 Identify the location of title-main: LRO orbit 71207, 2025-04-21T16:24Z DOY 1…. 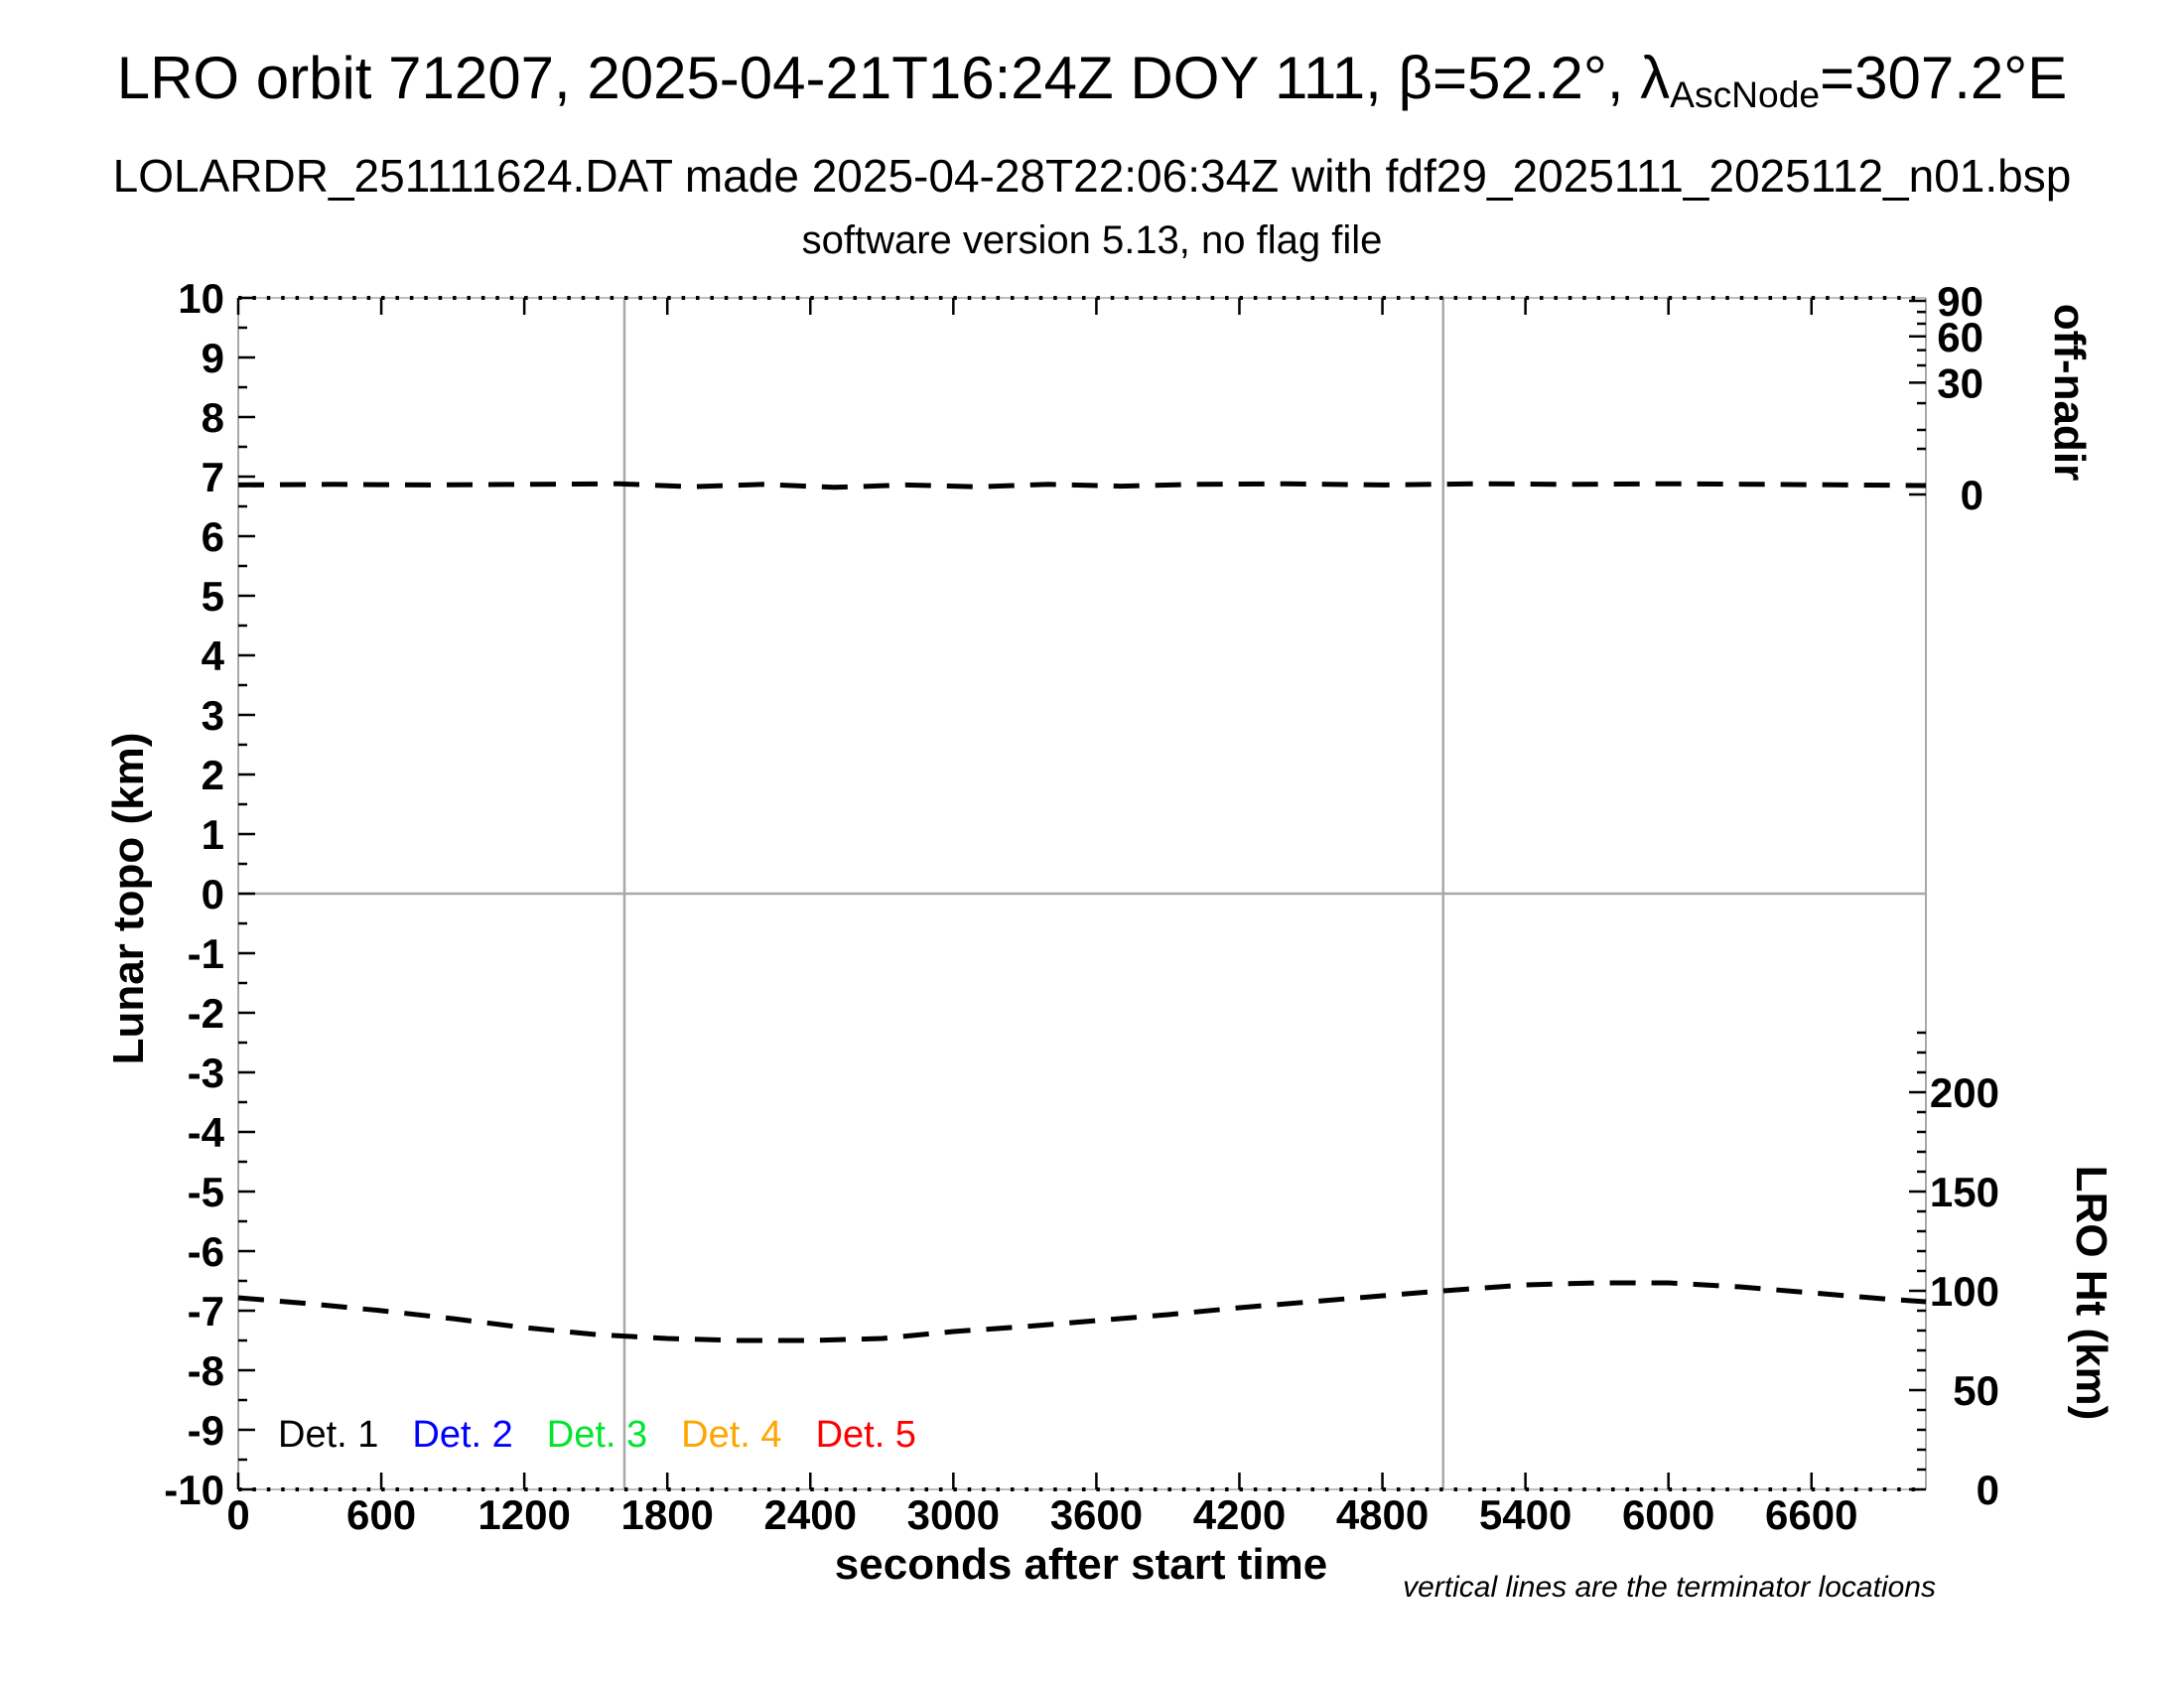
(893, 78).